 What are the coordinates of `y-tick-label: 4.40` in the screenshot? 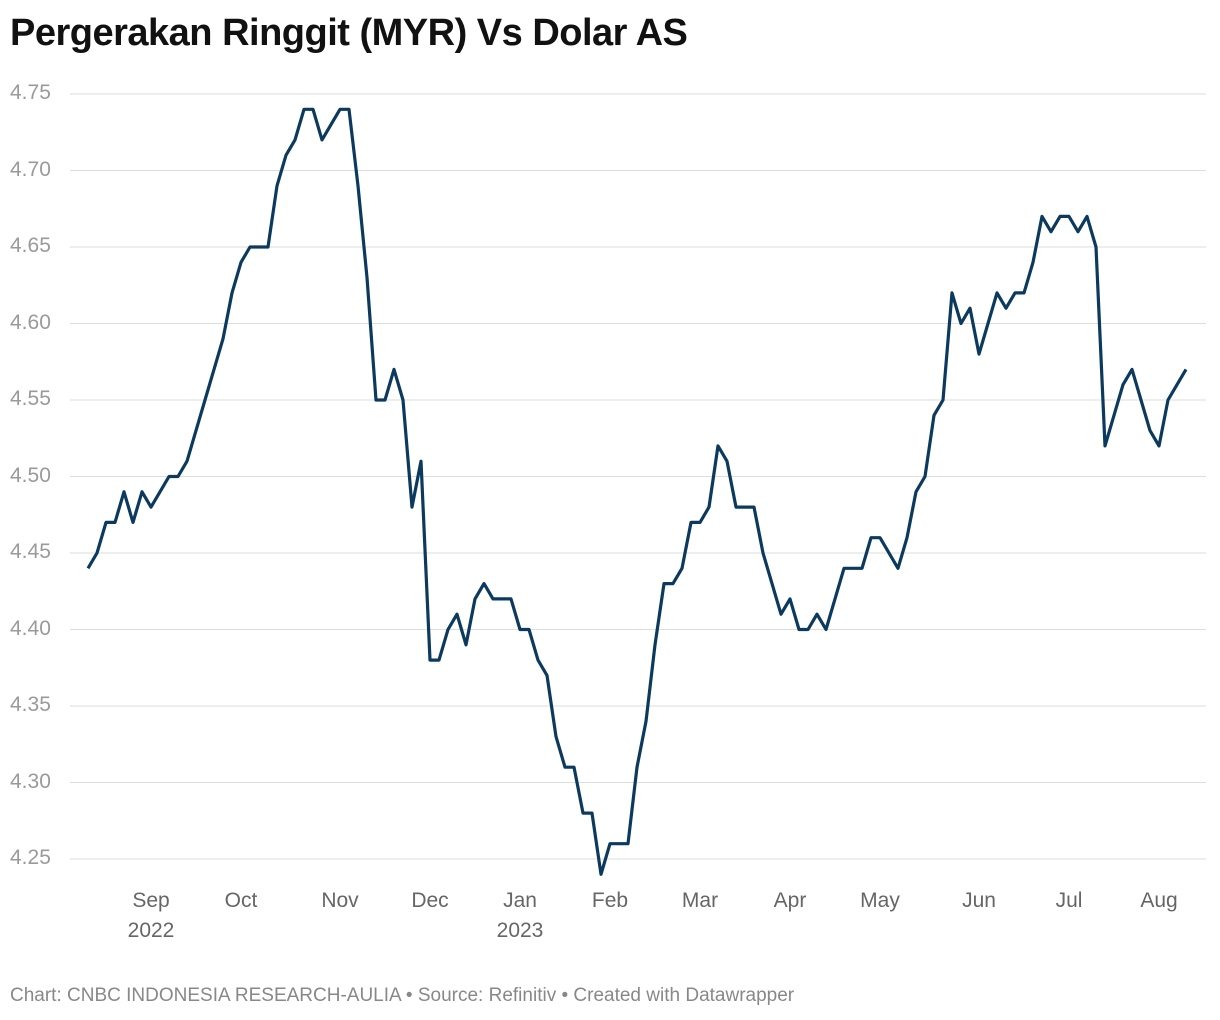 It's located at (30, 628).